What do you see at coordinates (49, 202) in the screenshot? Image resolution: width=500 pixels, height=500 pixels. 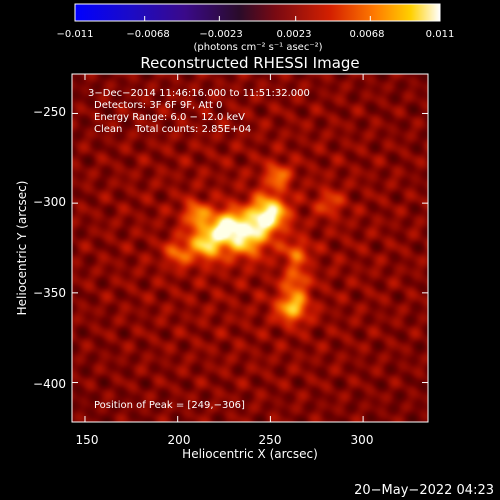 I see `y-tick-label: −300` at bounding box center [49, 202].